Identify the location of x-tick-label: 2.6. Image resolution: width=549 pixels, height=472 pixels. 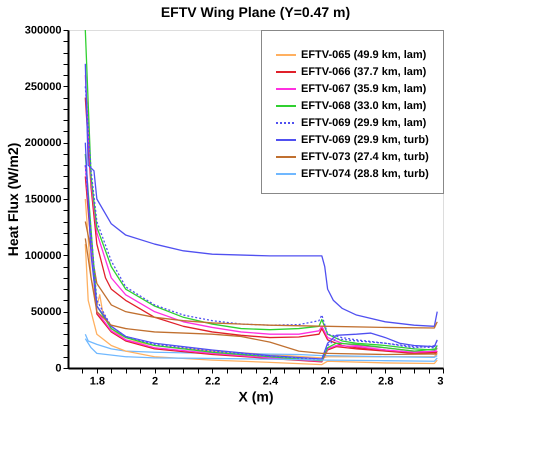
(328, 382).